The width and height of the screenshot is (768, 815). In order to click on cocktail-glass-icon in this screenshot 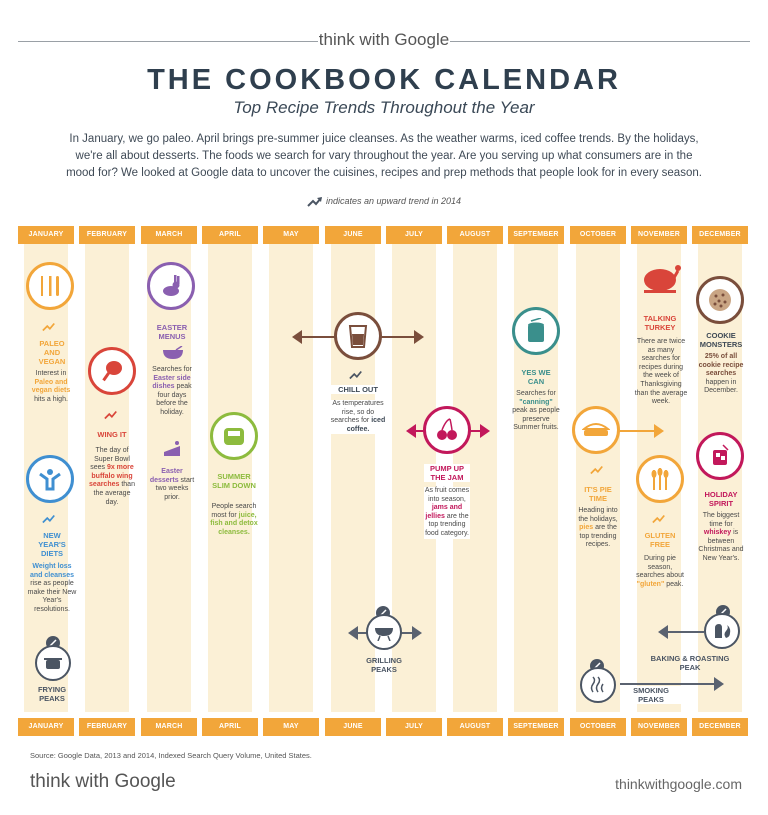, I will do `click(720, 456)`.